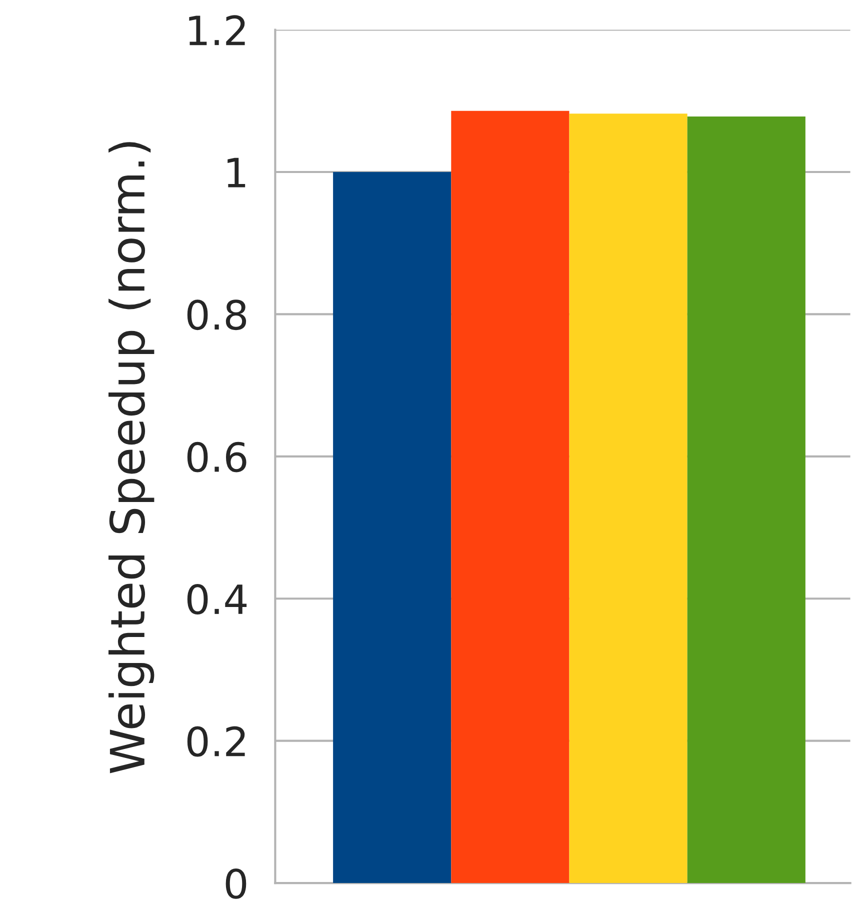 The width and height of the screenshot is (852, 902). Describe the element at coordinates (236, 883) in the screenshot. I see `y-tick-label: 0` at that location.